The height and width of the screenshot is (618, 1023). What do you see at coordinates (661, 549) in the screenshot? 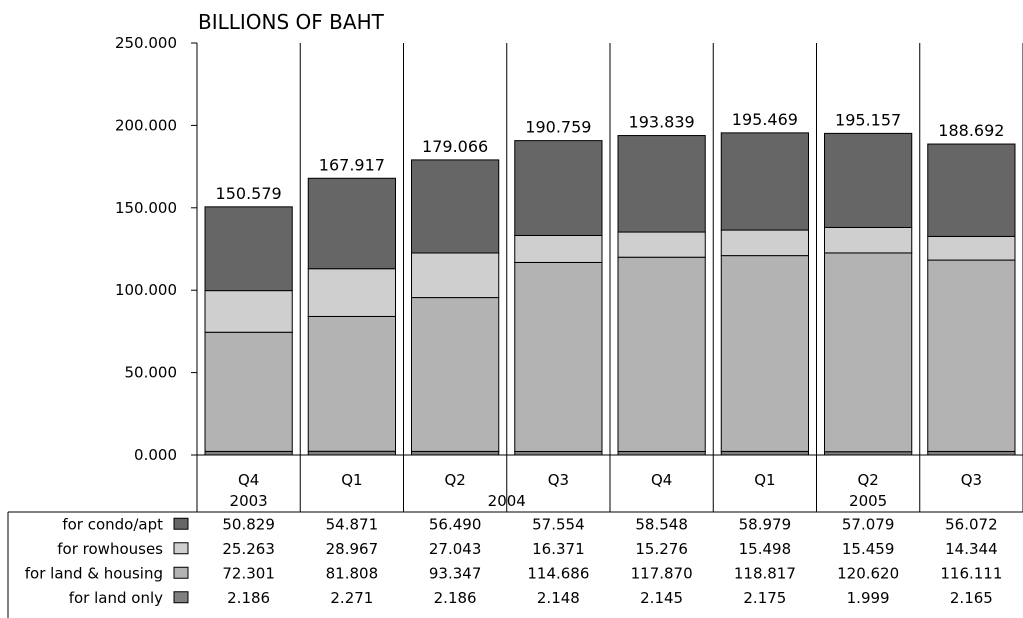
I see `table-cell: 15.276` at bounding box center [661, 549].